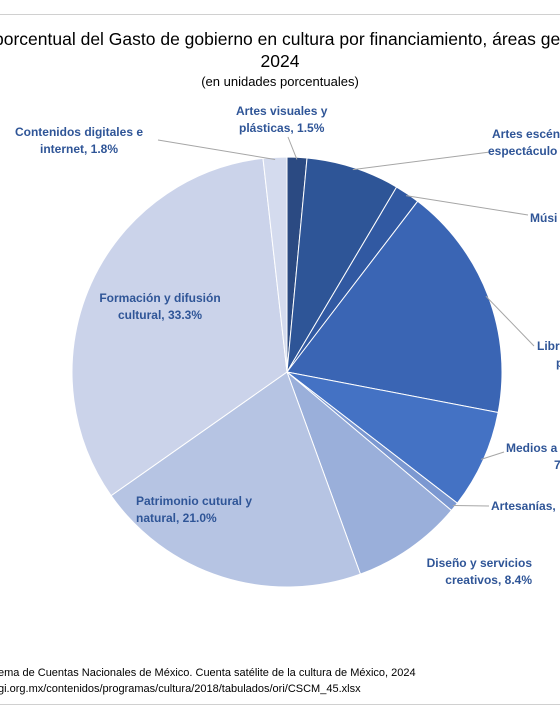 Image resolution: width=560 pixels, height=720 pixels. I want to click on leader-line-artesanias, so click(471, 506).